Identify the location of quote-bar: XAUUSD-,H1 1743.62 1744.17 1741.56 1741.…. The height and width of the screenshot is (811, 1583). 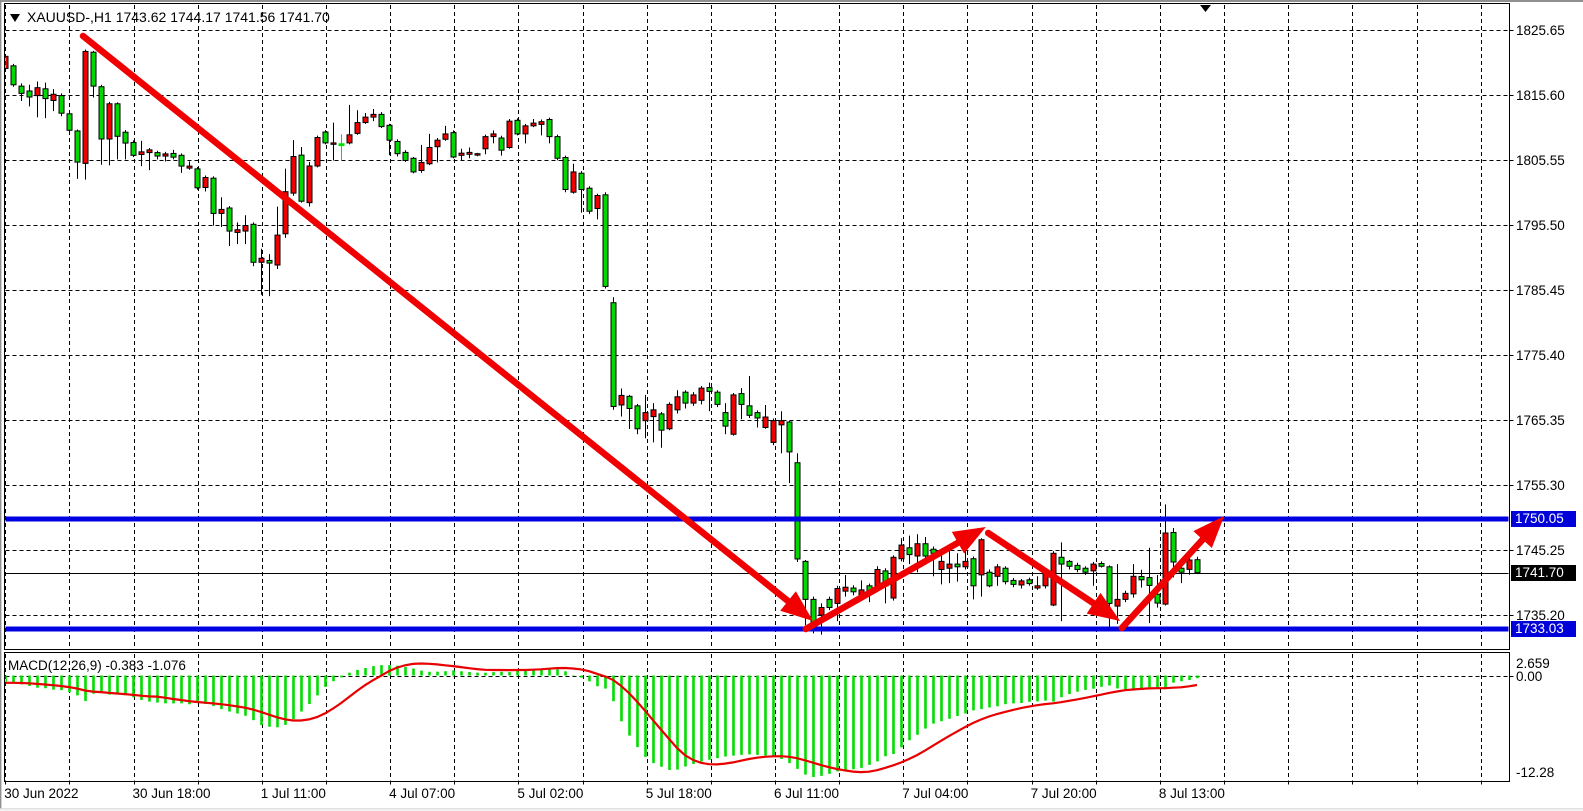
(170, 17).